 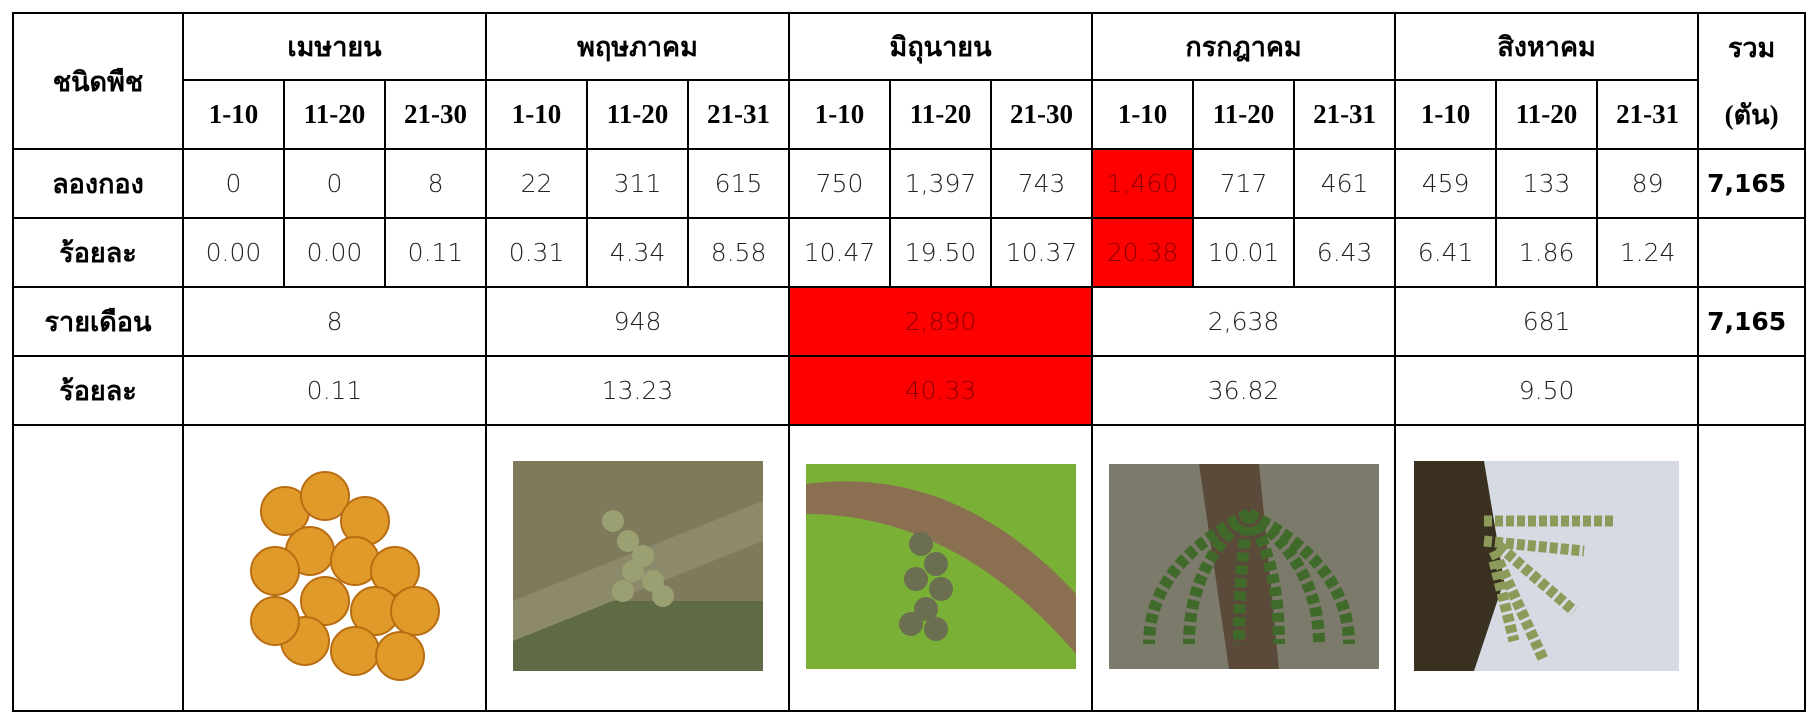 What do you see at coordinates (739, 252) in the screenshot?
I see `value-cell: 8.58` at bounding box center [739, 252].